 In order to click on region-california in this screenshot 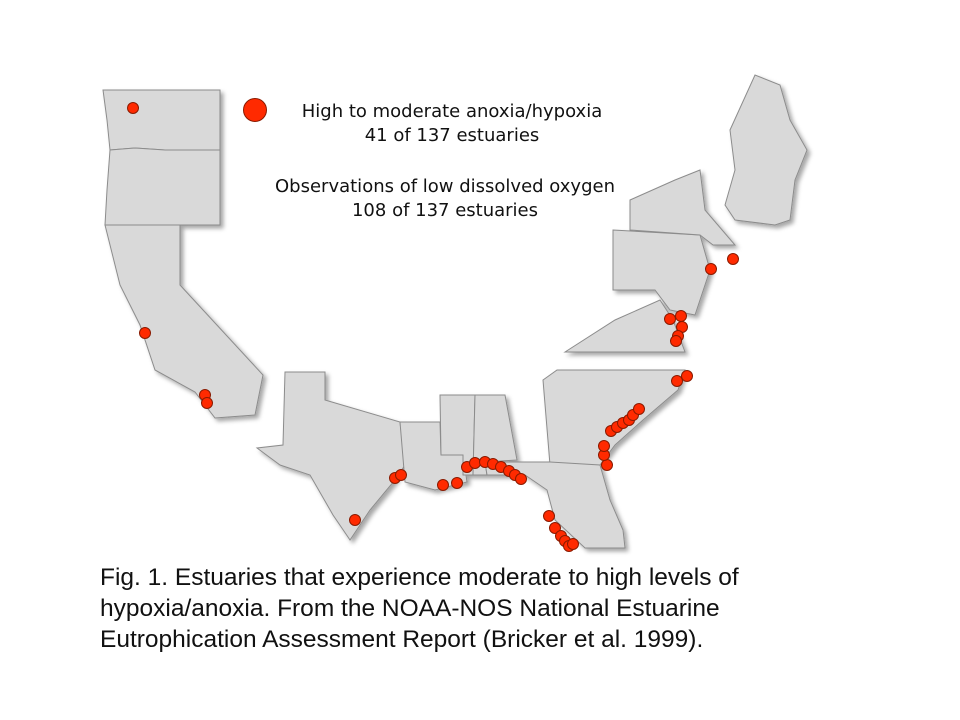, I will do `click(184, 321)`.